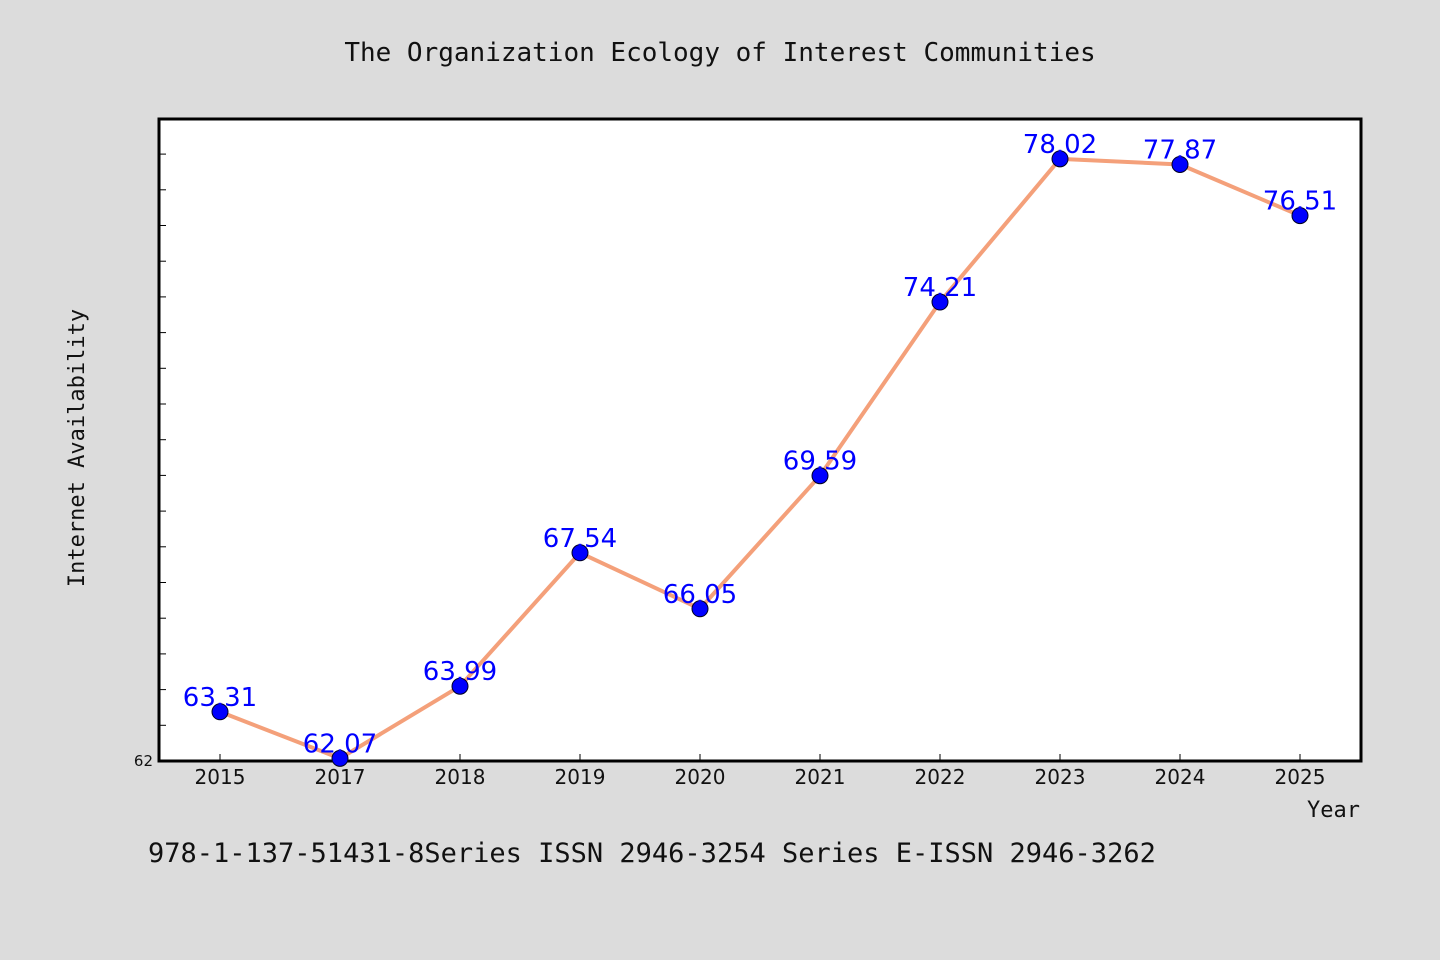 The height and width of the screenshot is (960, 1440). I want to click on x-tick-label: 2021, so click(820, 777).